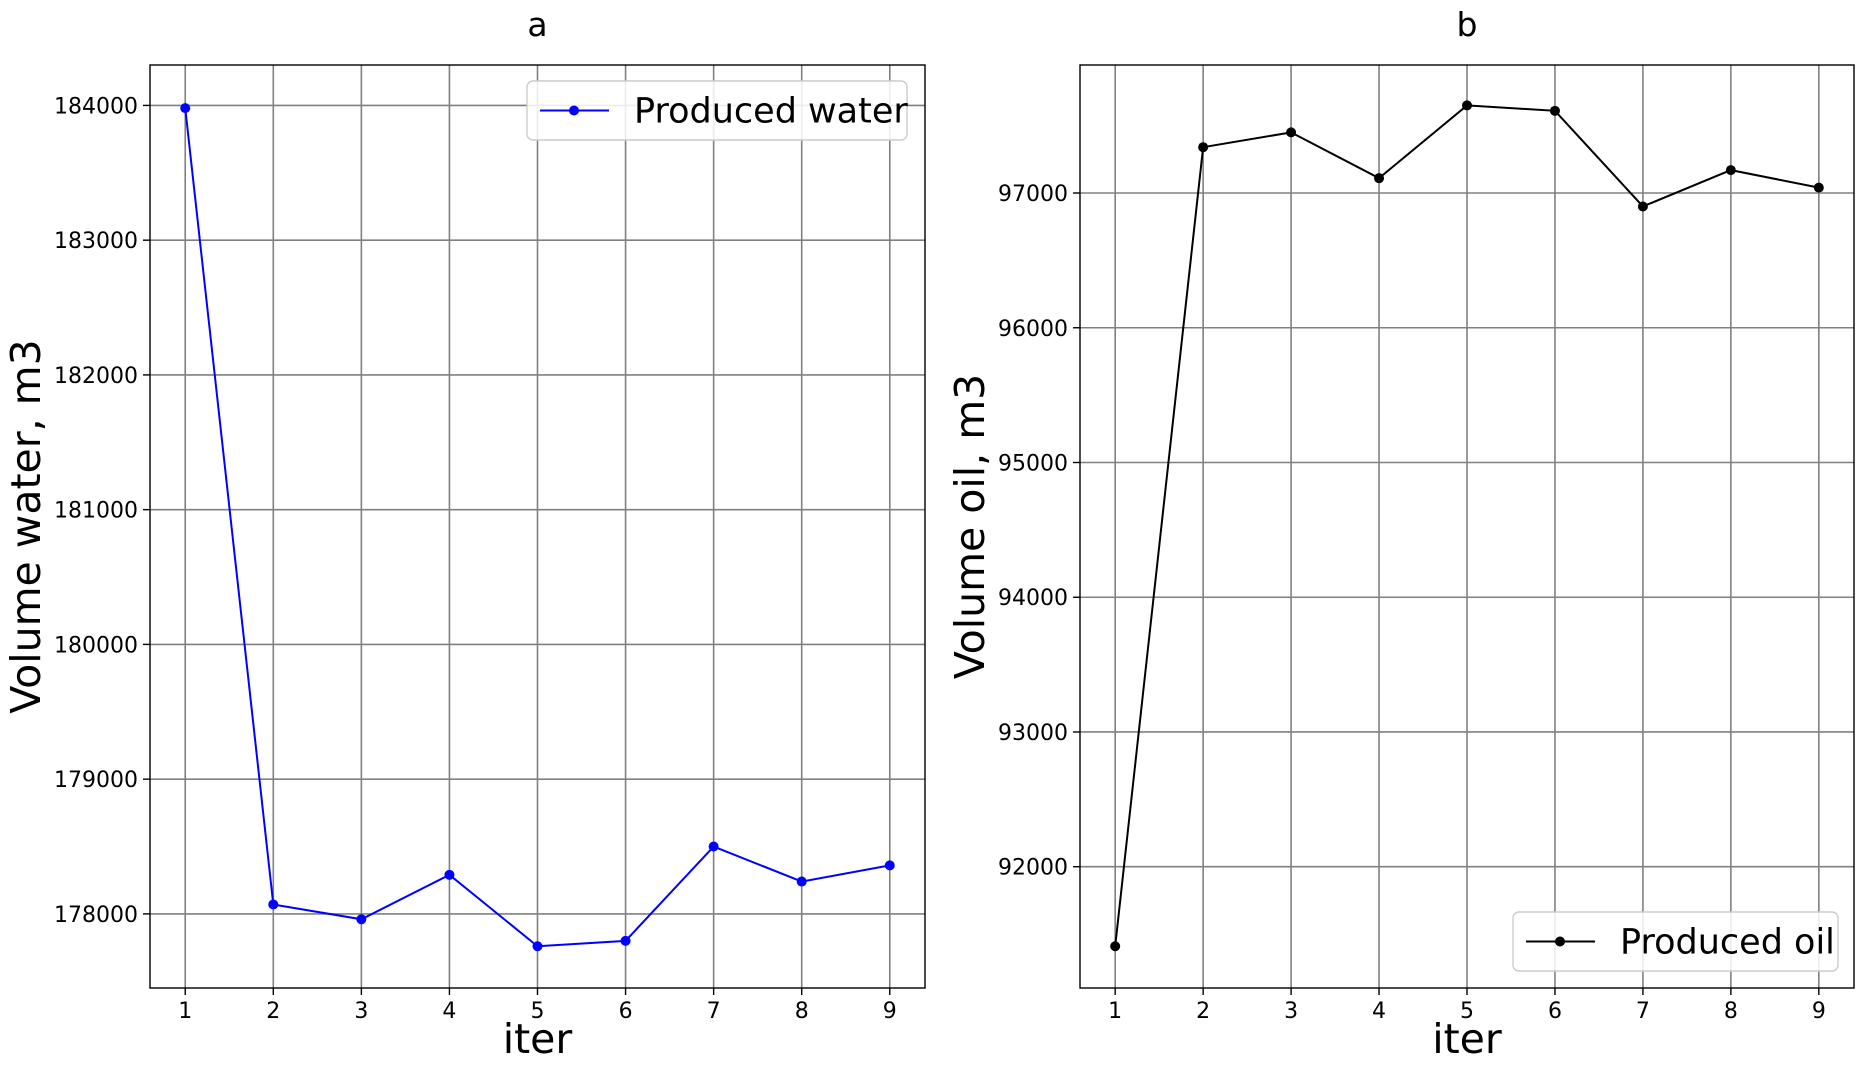 The image size is (1863, 1071). Describe the element at coordinates (273, 1011) in the screenshot. I see `chart-a-x-tick-label: 2` at that location.